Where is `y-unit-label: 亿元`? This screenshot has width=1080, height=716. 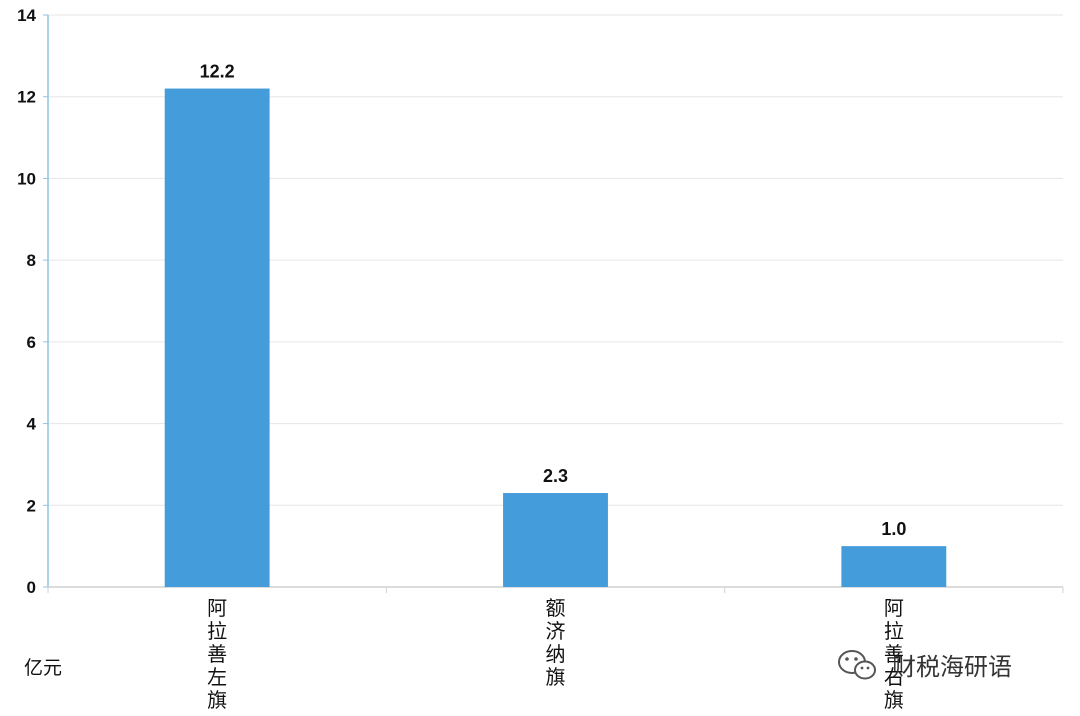 y-unit-label: 亿元 is located at coordinates (43, 668).